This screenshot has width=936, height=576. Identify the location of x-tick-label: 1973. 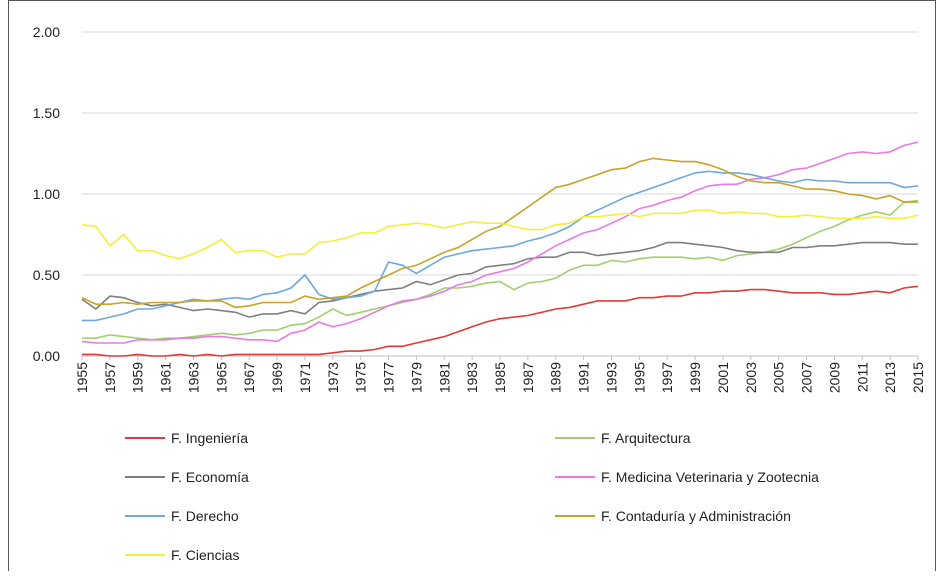
(333, 377).